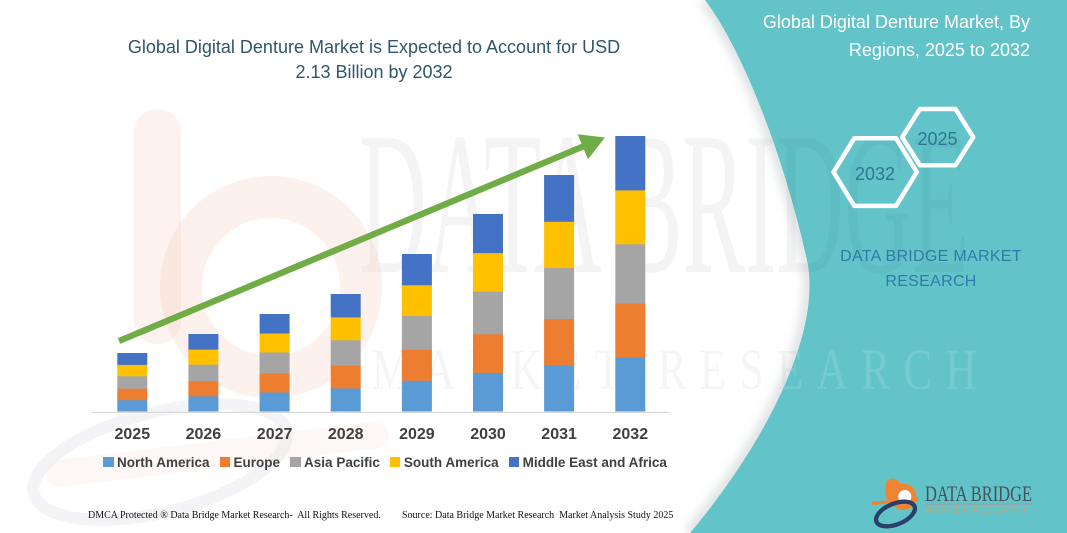 This screenshot has height=533, width=1067. Describe the element at coordinates (978, 493) in the screenshot. I see `svg-text: DATA BRIDGE` at that location.